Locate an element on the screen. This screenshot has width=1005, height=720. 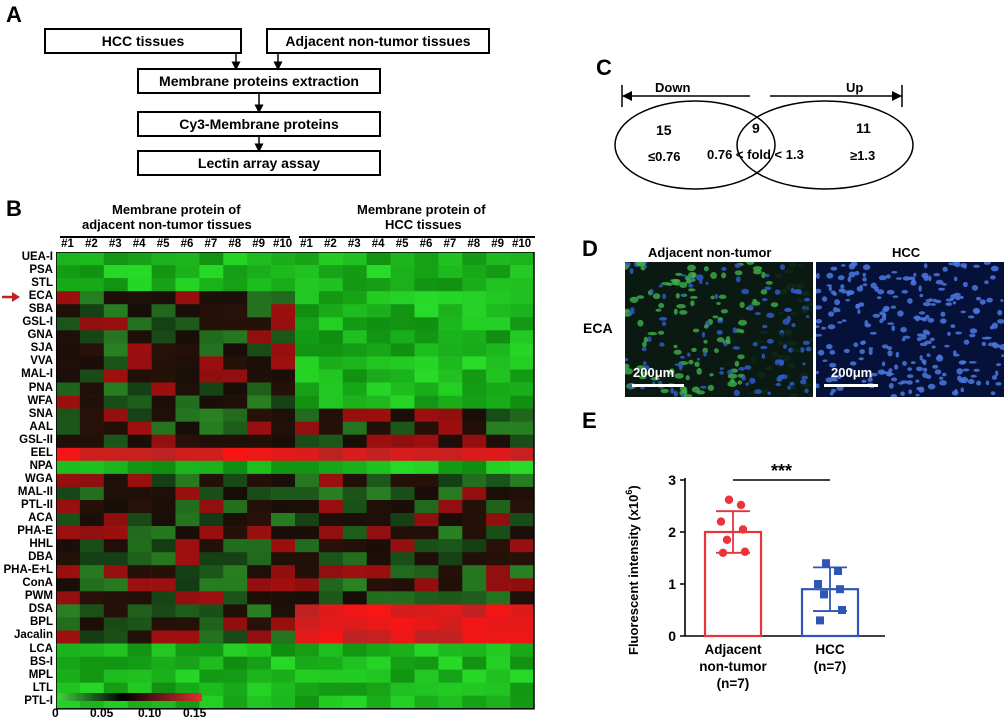
heatmap-column-label: #3 is located at coordinates (115, 244).